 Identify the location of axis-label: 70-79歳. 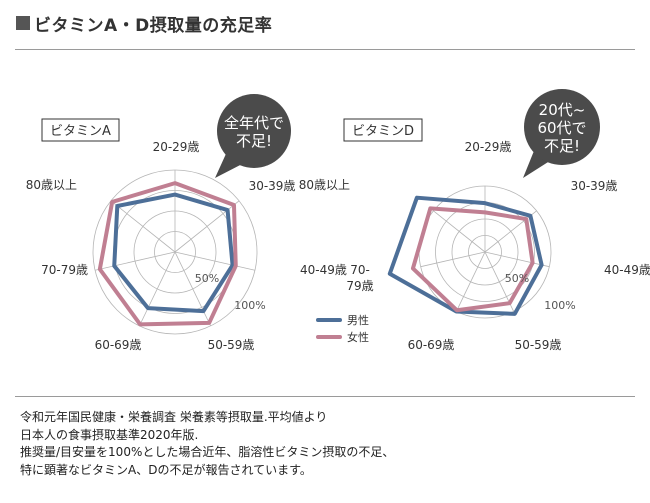
(64, 270).